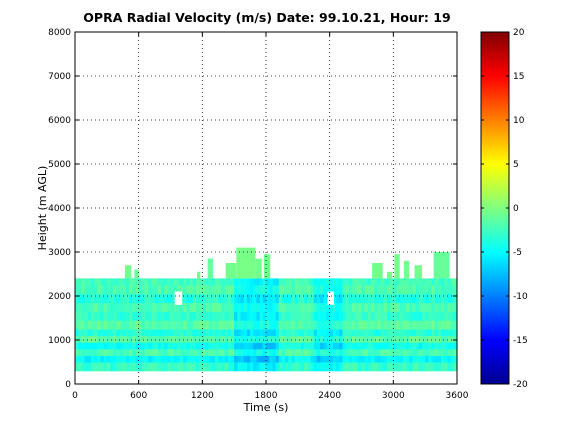 The height and width of the screenshot is (436, 576). What do you see at coordinates (330, 298) in the screenshot?
I see `data-gap` at bounding box center [330, 298].